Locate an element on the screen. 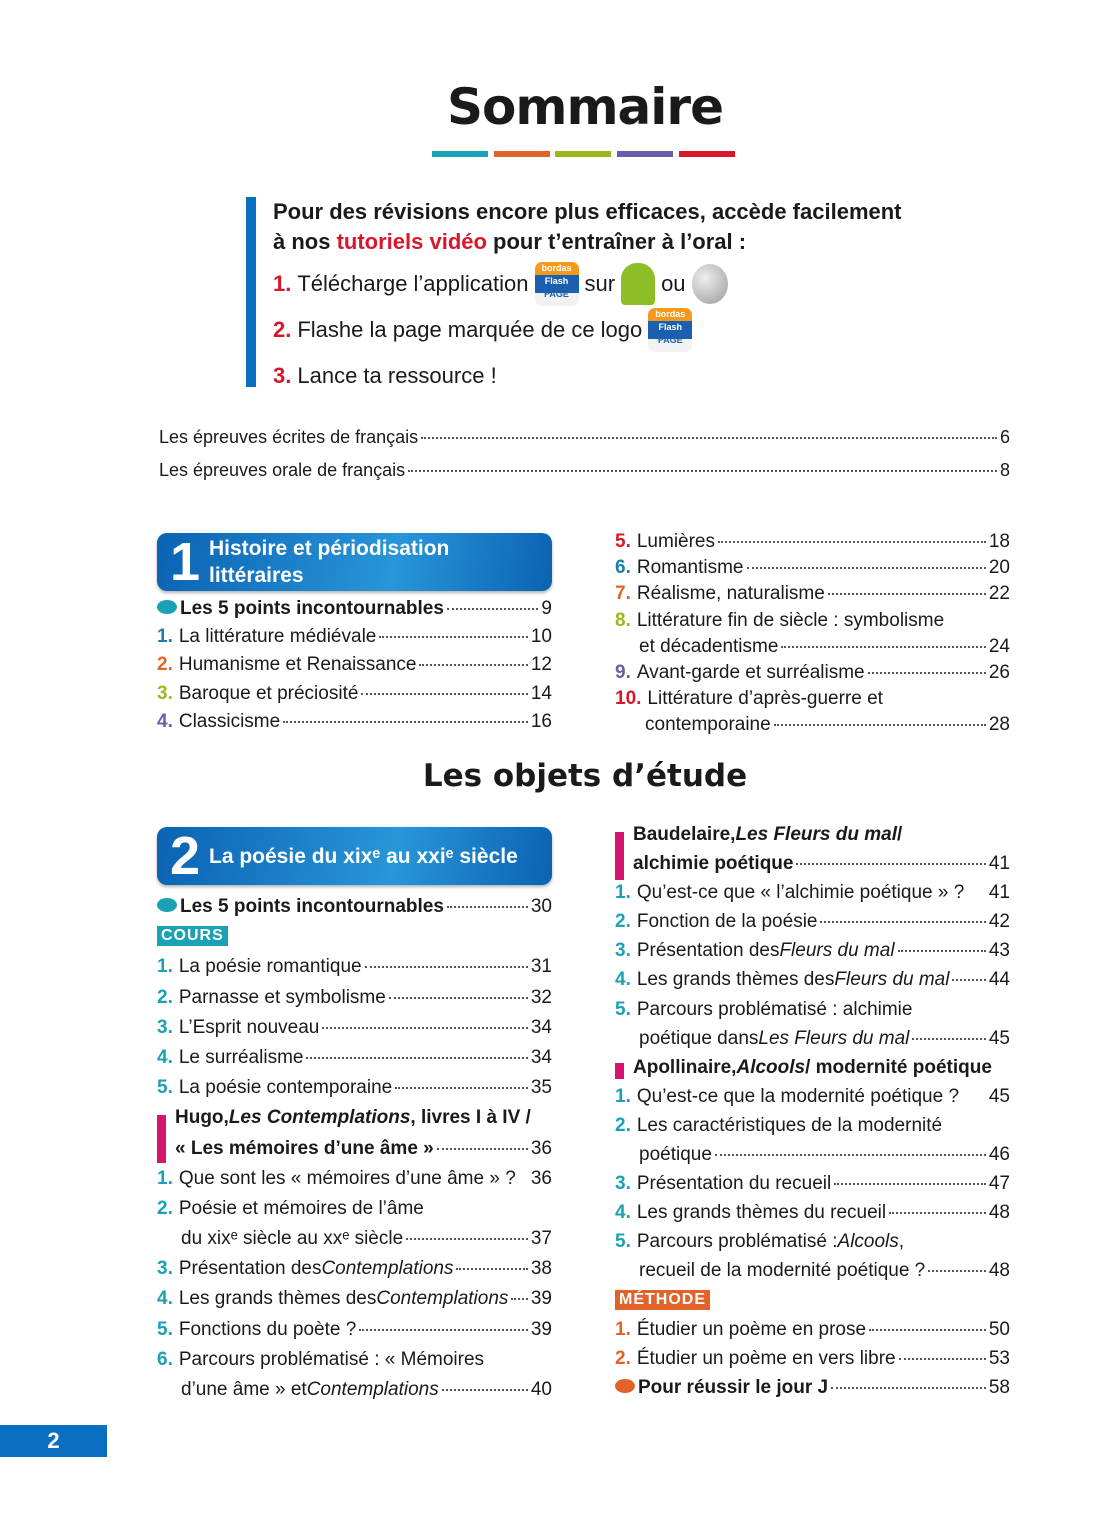 The width and height of the screenshot is (1106, 1513). section-number: 2 is located at coordinates (185, 856).